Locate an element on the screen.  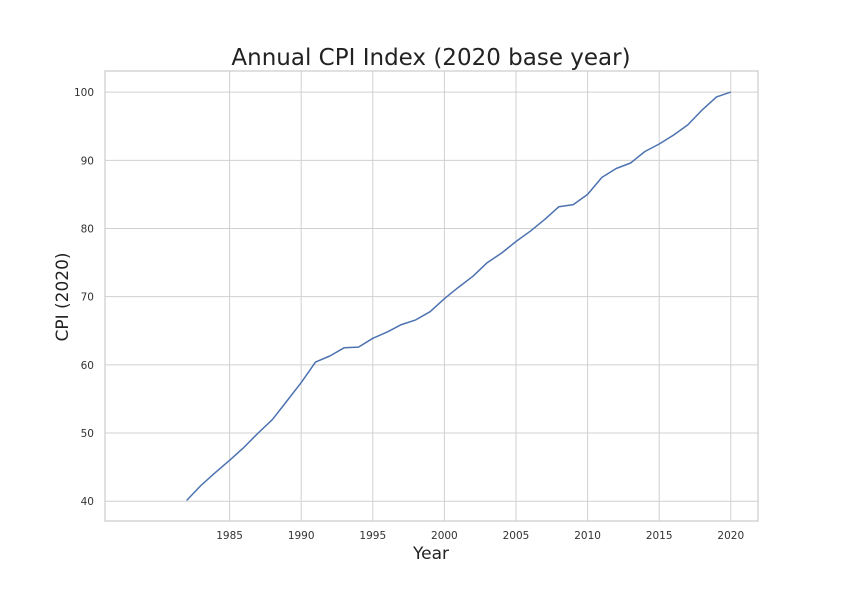
x-tick-label: 2010 is located at coordinates (587, 536).